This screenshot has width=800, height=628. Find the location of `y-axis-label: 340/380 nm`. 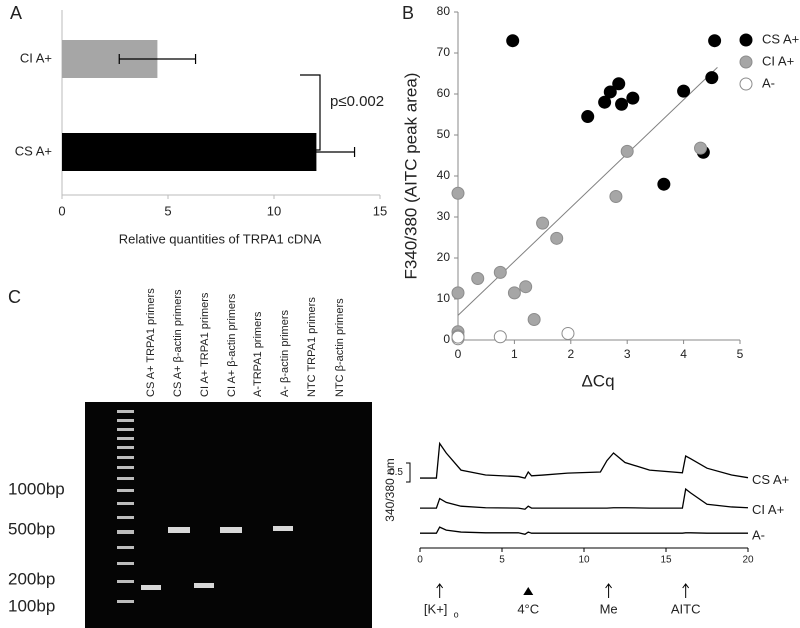

y-axis-label: 340/380 nm is located at coordinates (390, 489).